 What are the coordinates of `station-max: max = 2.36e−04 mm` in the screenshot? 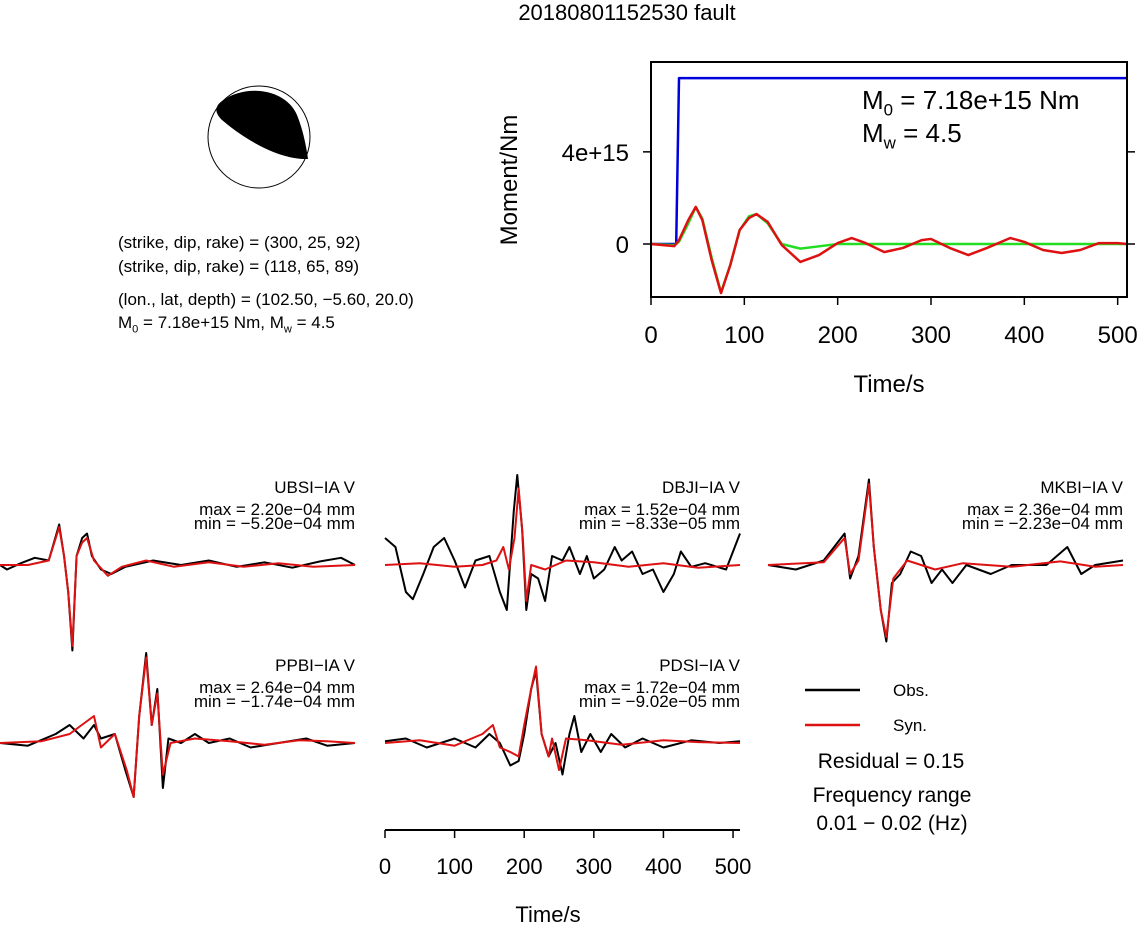 It's located at (1045, 509).